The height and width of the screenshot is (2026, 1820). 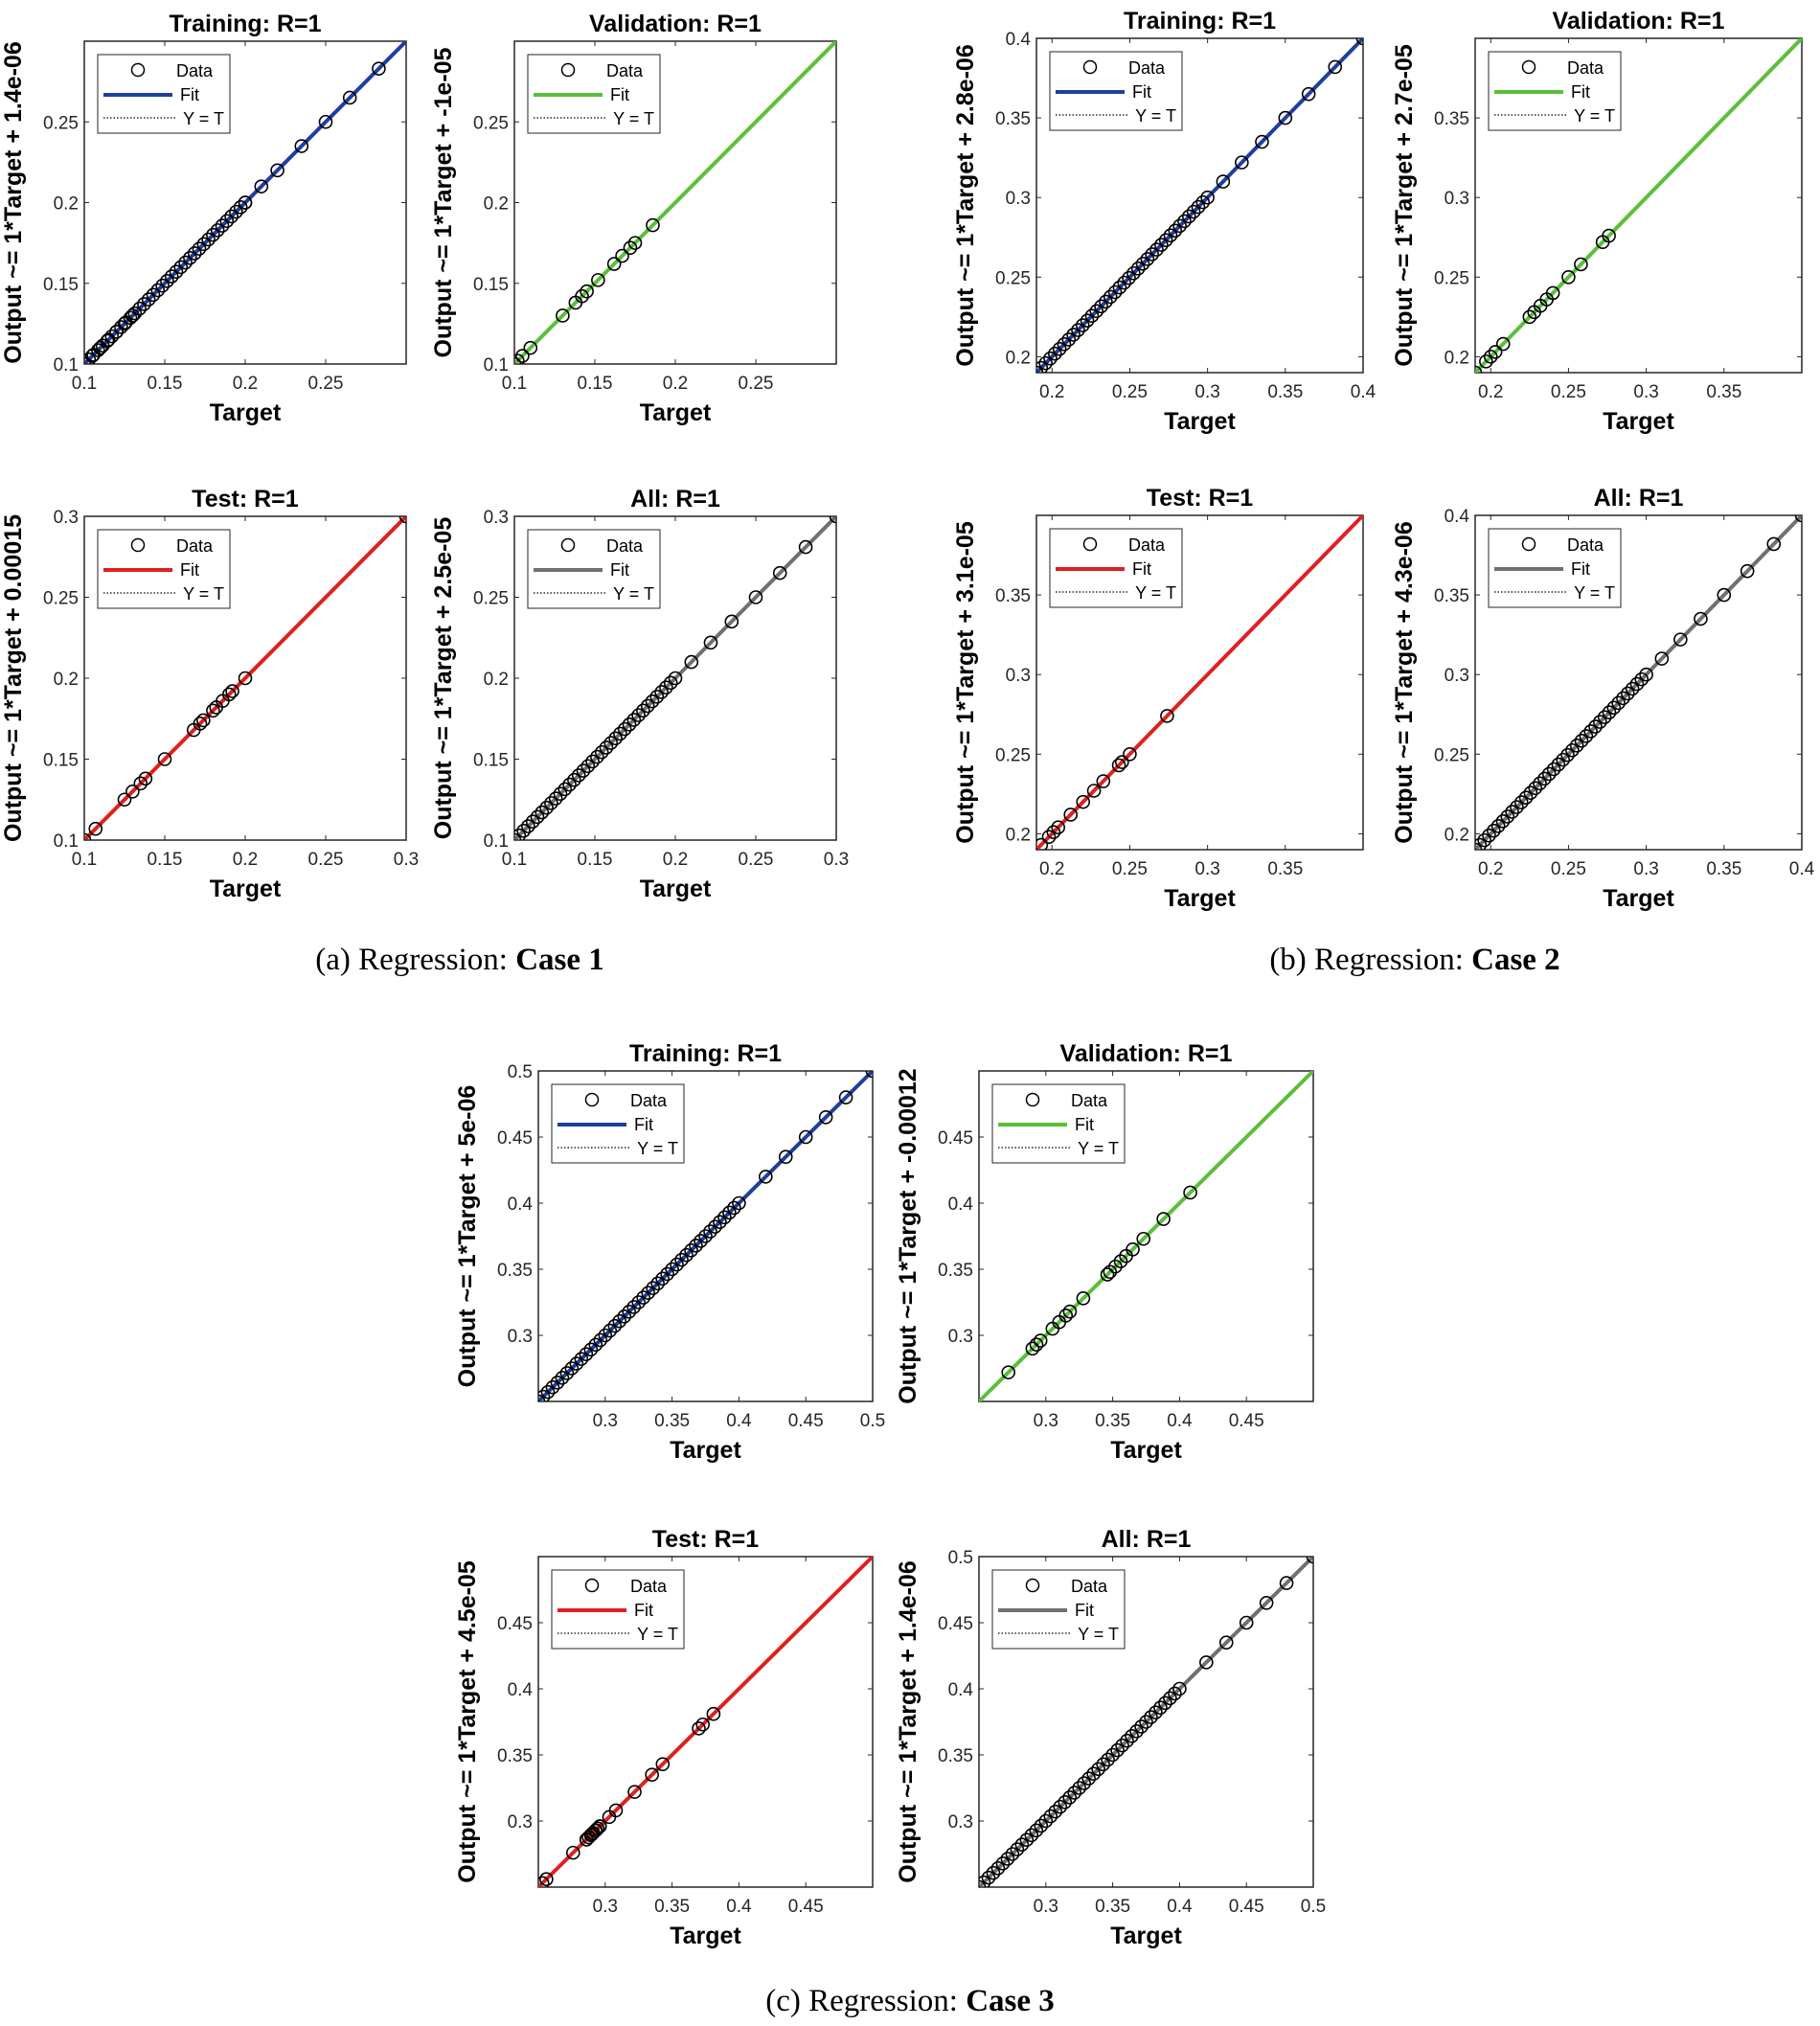 I want to click on legend: Data Fit Y = T, so click(x=164, y=94).